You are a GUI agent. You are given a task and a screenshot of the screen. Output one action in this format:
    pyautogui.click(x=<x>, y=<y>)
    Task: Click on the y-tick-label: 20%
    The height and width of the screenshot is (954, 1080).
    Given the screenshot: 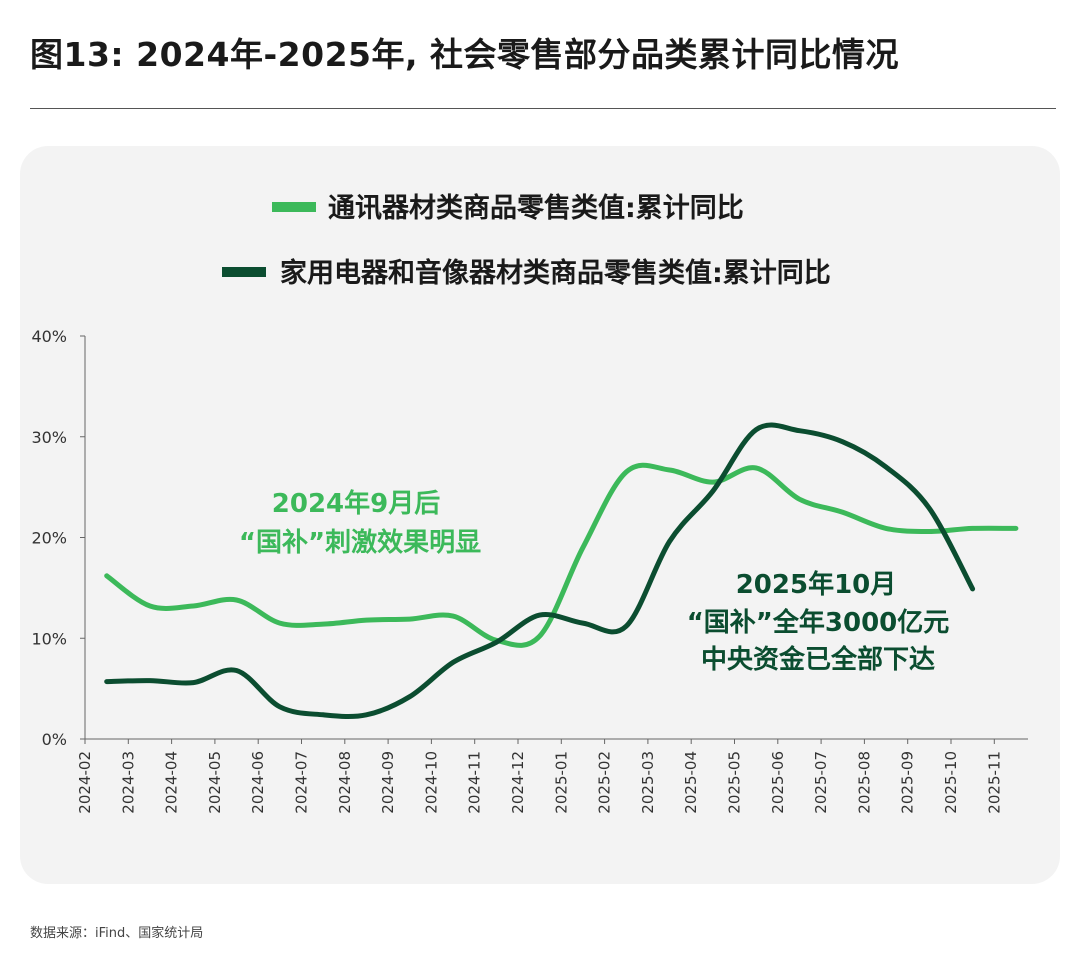 What is the action you would take?
    pyautogui.click(x=49, y=538)
    